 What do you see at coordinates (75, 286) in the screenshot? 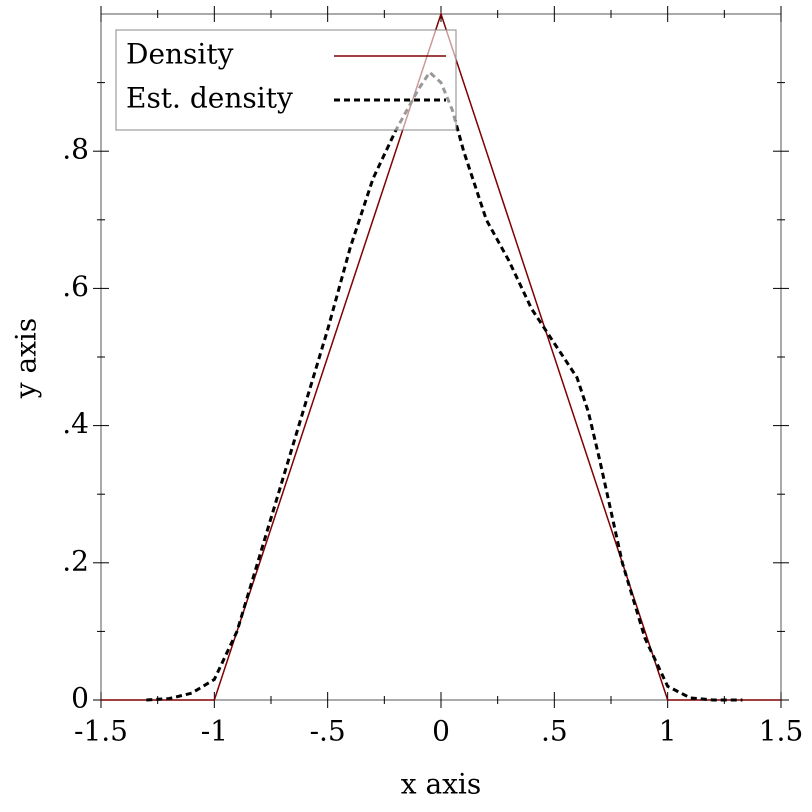
I see `y-tick-label: .6` at bounding box center [75, 286].